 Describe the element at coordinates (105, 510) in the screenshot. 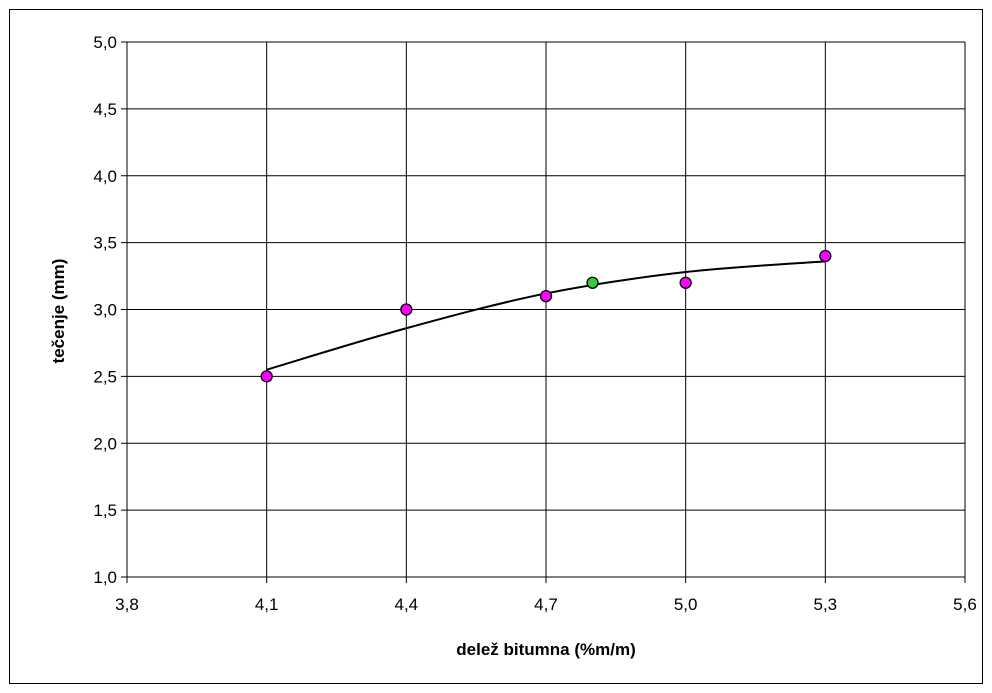

I see `y-tick-label: 1,5` at that location.